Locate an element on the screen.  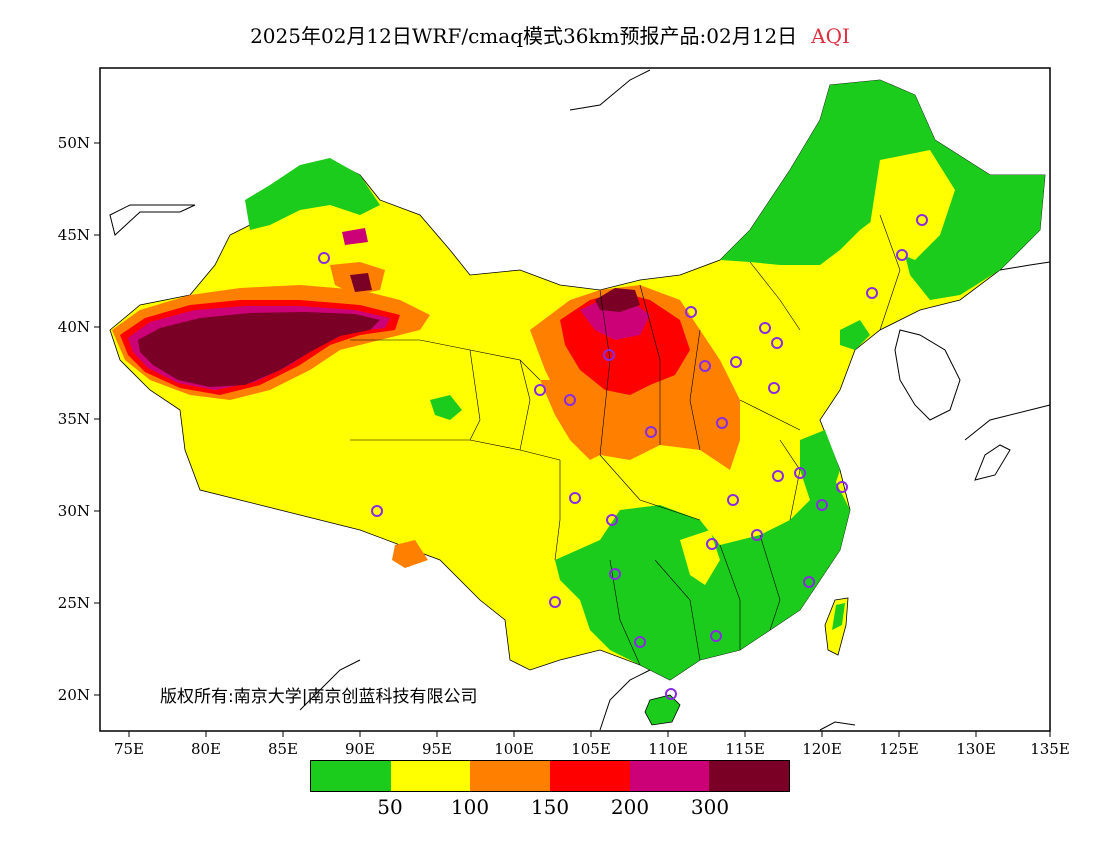
central-purple is located at coordinates (615, 319).